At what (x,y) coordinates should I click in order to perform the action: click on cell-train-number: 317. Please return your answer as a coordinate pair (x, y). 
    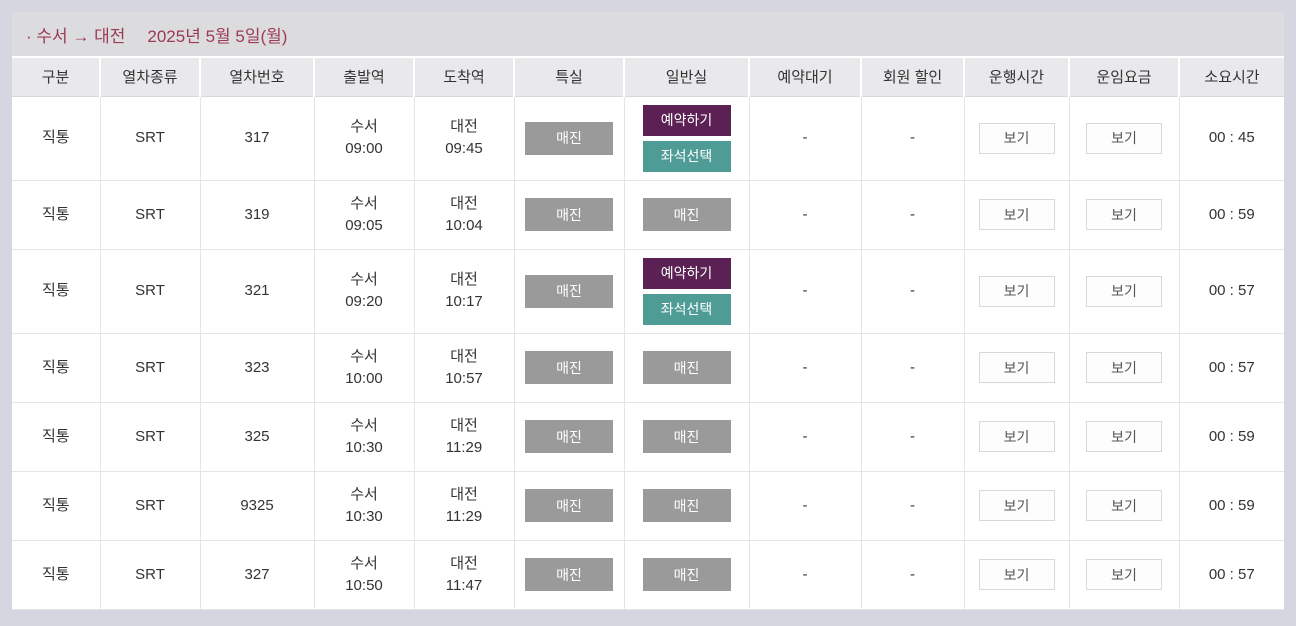
    Looking at the image, I should click on (257, 138).